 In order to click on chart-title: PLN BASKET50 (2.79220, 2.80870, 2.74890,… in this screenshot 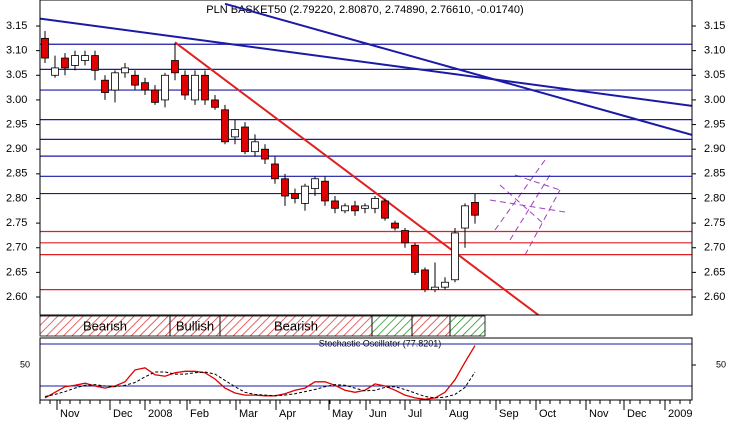, I will do `click(364, 10)`.